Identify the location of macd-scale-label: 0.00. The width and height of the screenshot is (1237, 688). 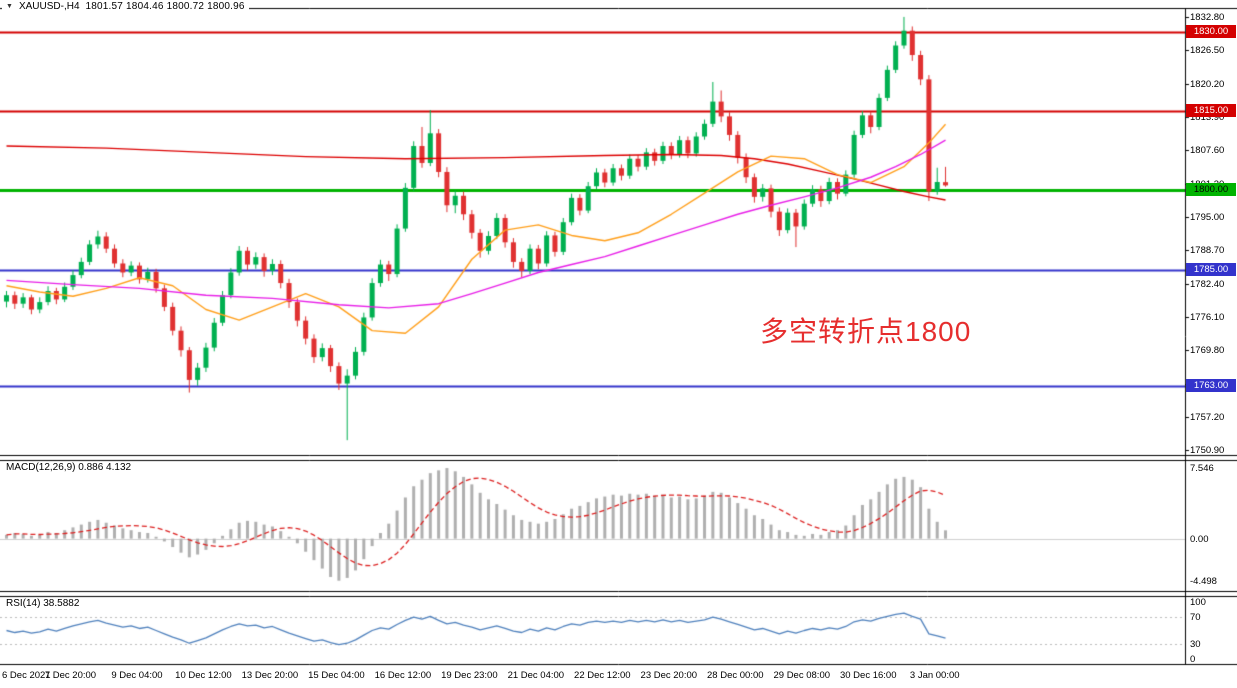
(1199, 539).